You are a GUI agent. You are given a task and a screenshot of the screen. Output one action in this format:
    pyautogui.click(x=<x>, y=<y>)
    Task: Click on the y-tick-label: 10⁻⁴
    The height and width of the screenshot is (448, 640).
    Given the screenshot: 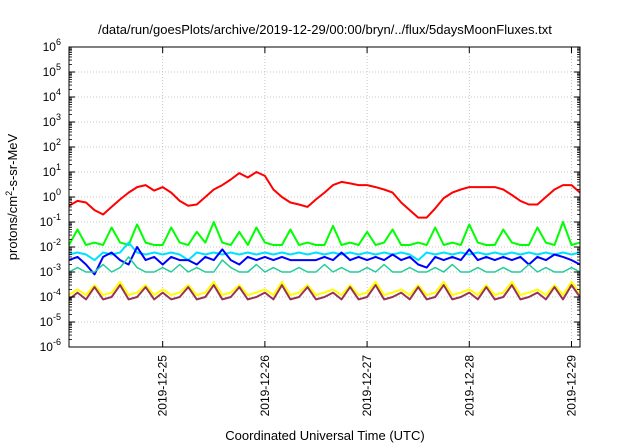 What is the action you would take?
    pyautogui.click(x=50, y=295)
    